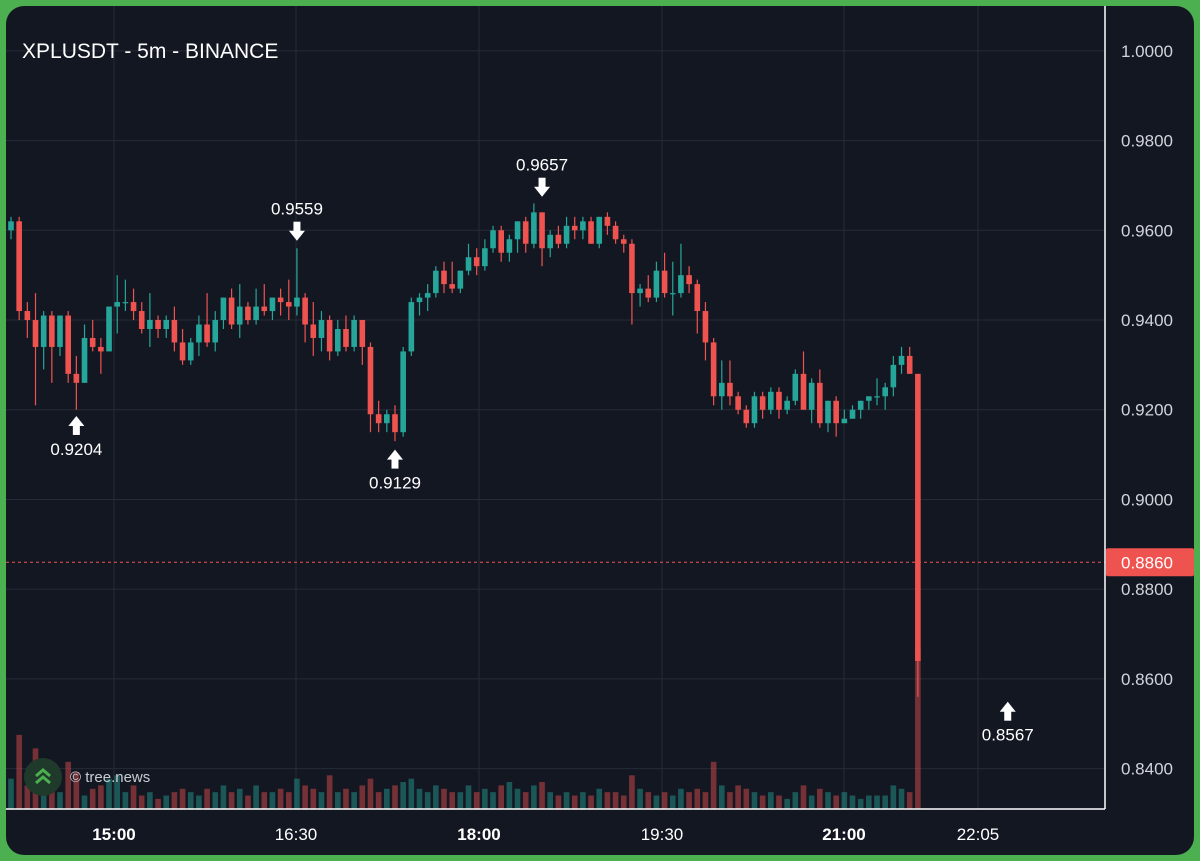  What do you see at coordinates (1147, 141) in the screenshot?
I see `y-tick-label: 0.9800` at bounding box center [1147, 141].